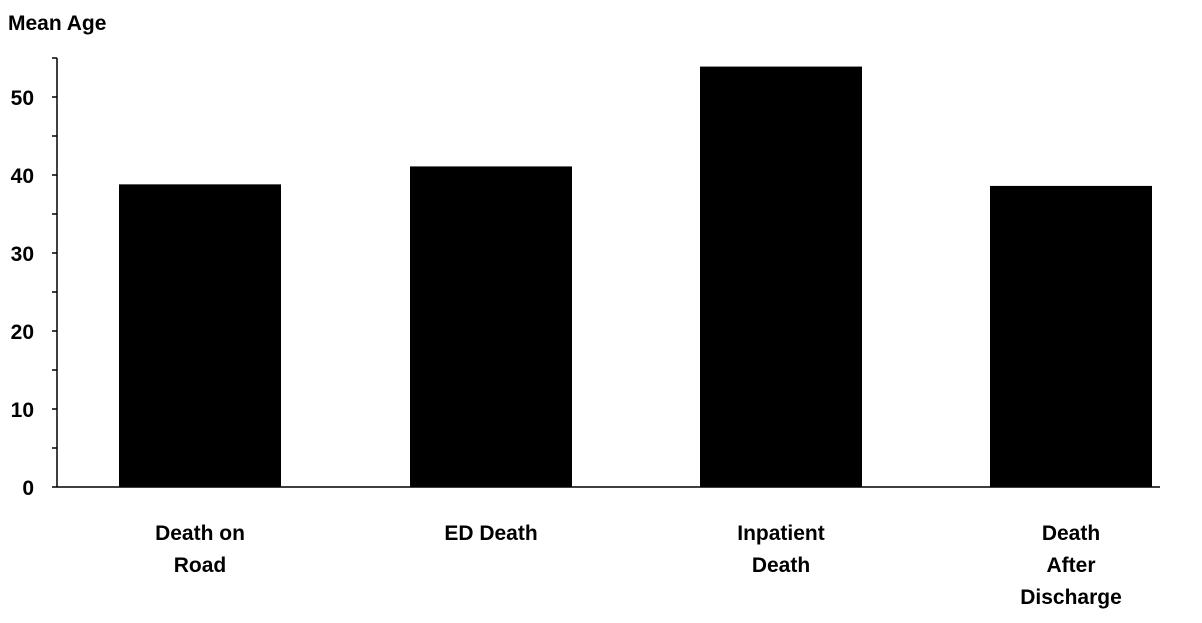  Describe the element at coordinates (57, 23) in the screenshot. I see `y-axis-title: Mean Age` at that location.